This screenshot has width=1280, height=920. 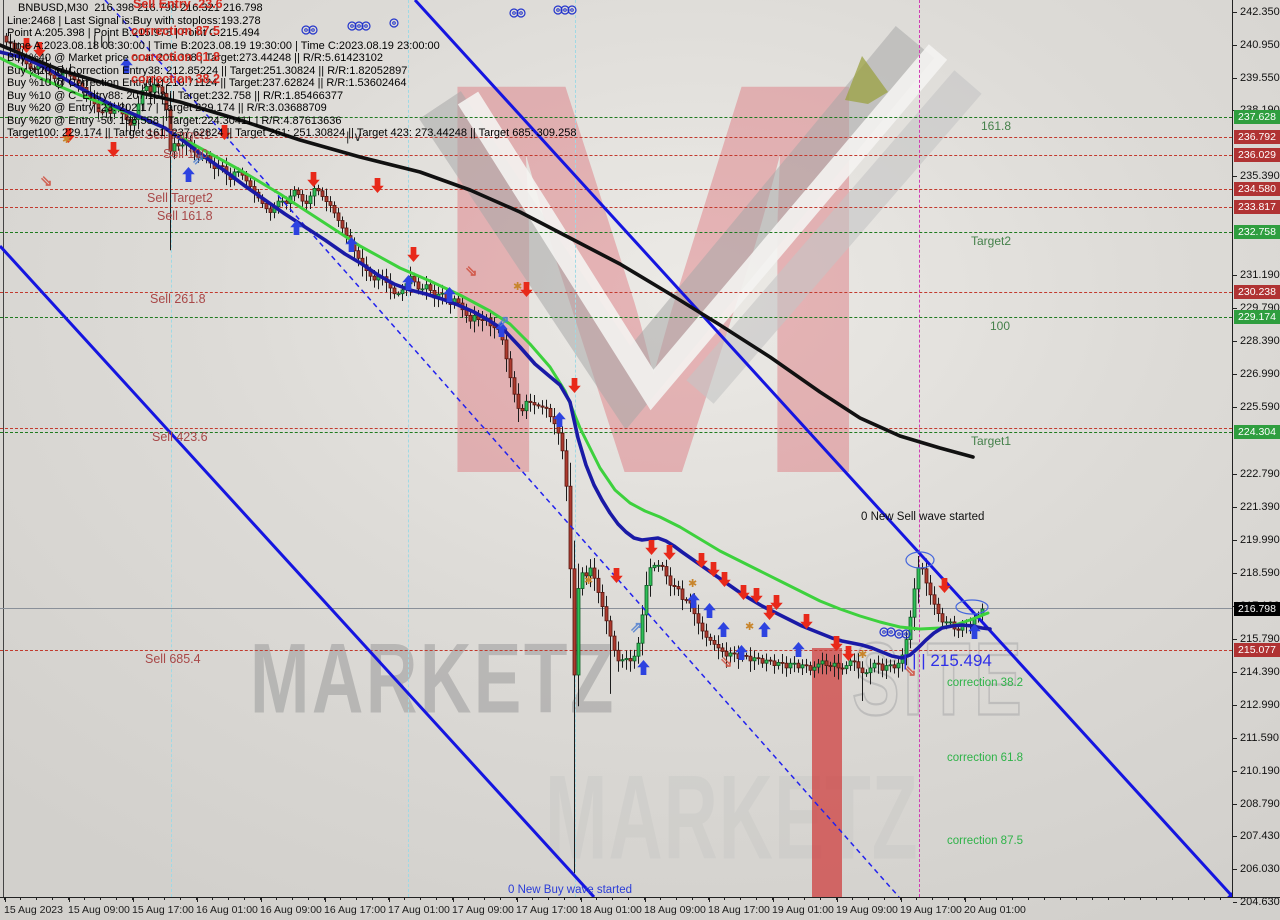 I want to click on point-c-price-label: | | | 215.494, so click(x=947, y=660).